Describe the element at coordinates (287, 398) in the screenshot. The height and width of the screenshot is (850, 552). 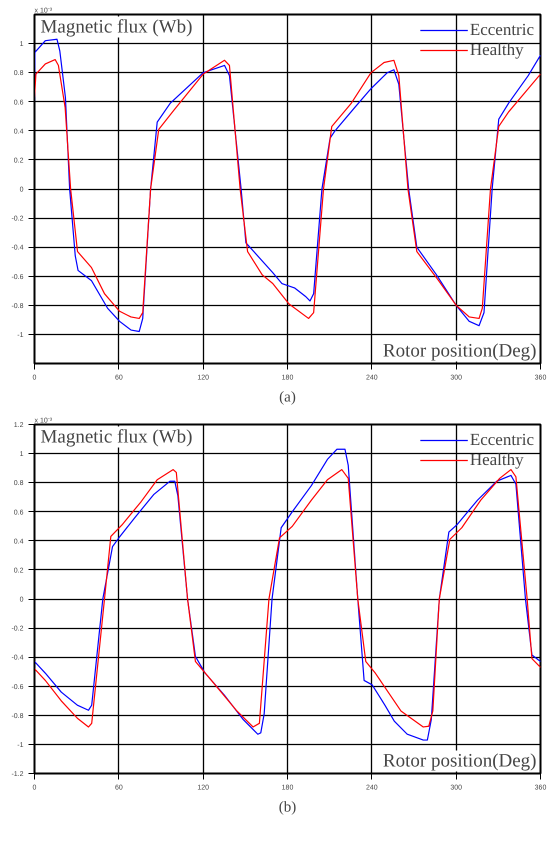
I see `text: (a)` at that location.